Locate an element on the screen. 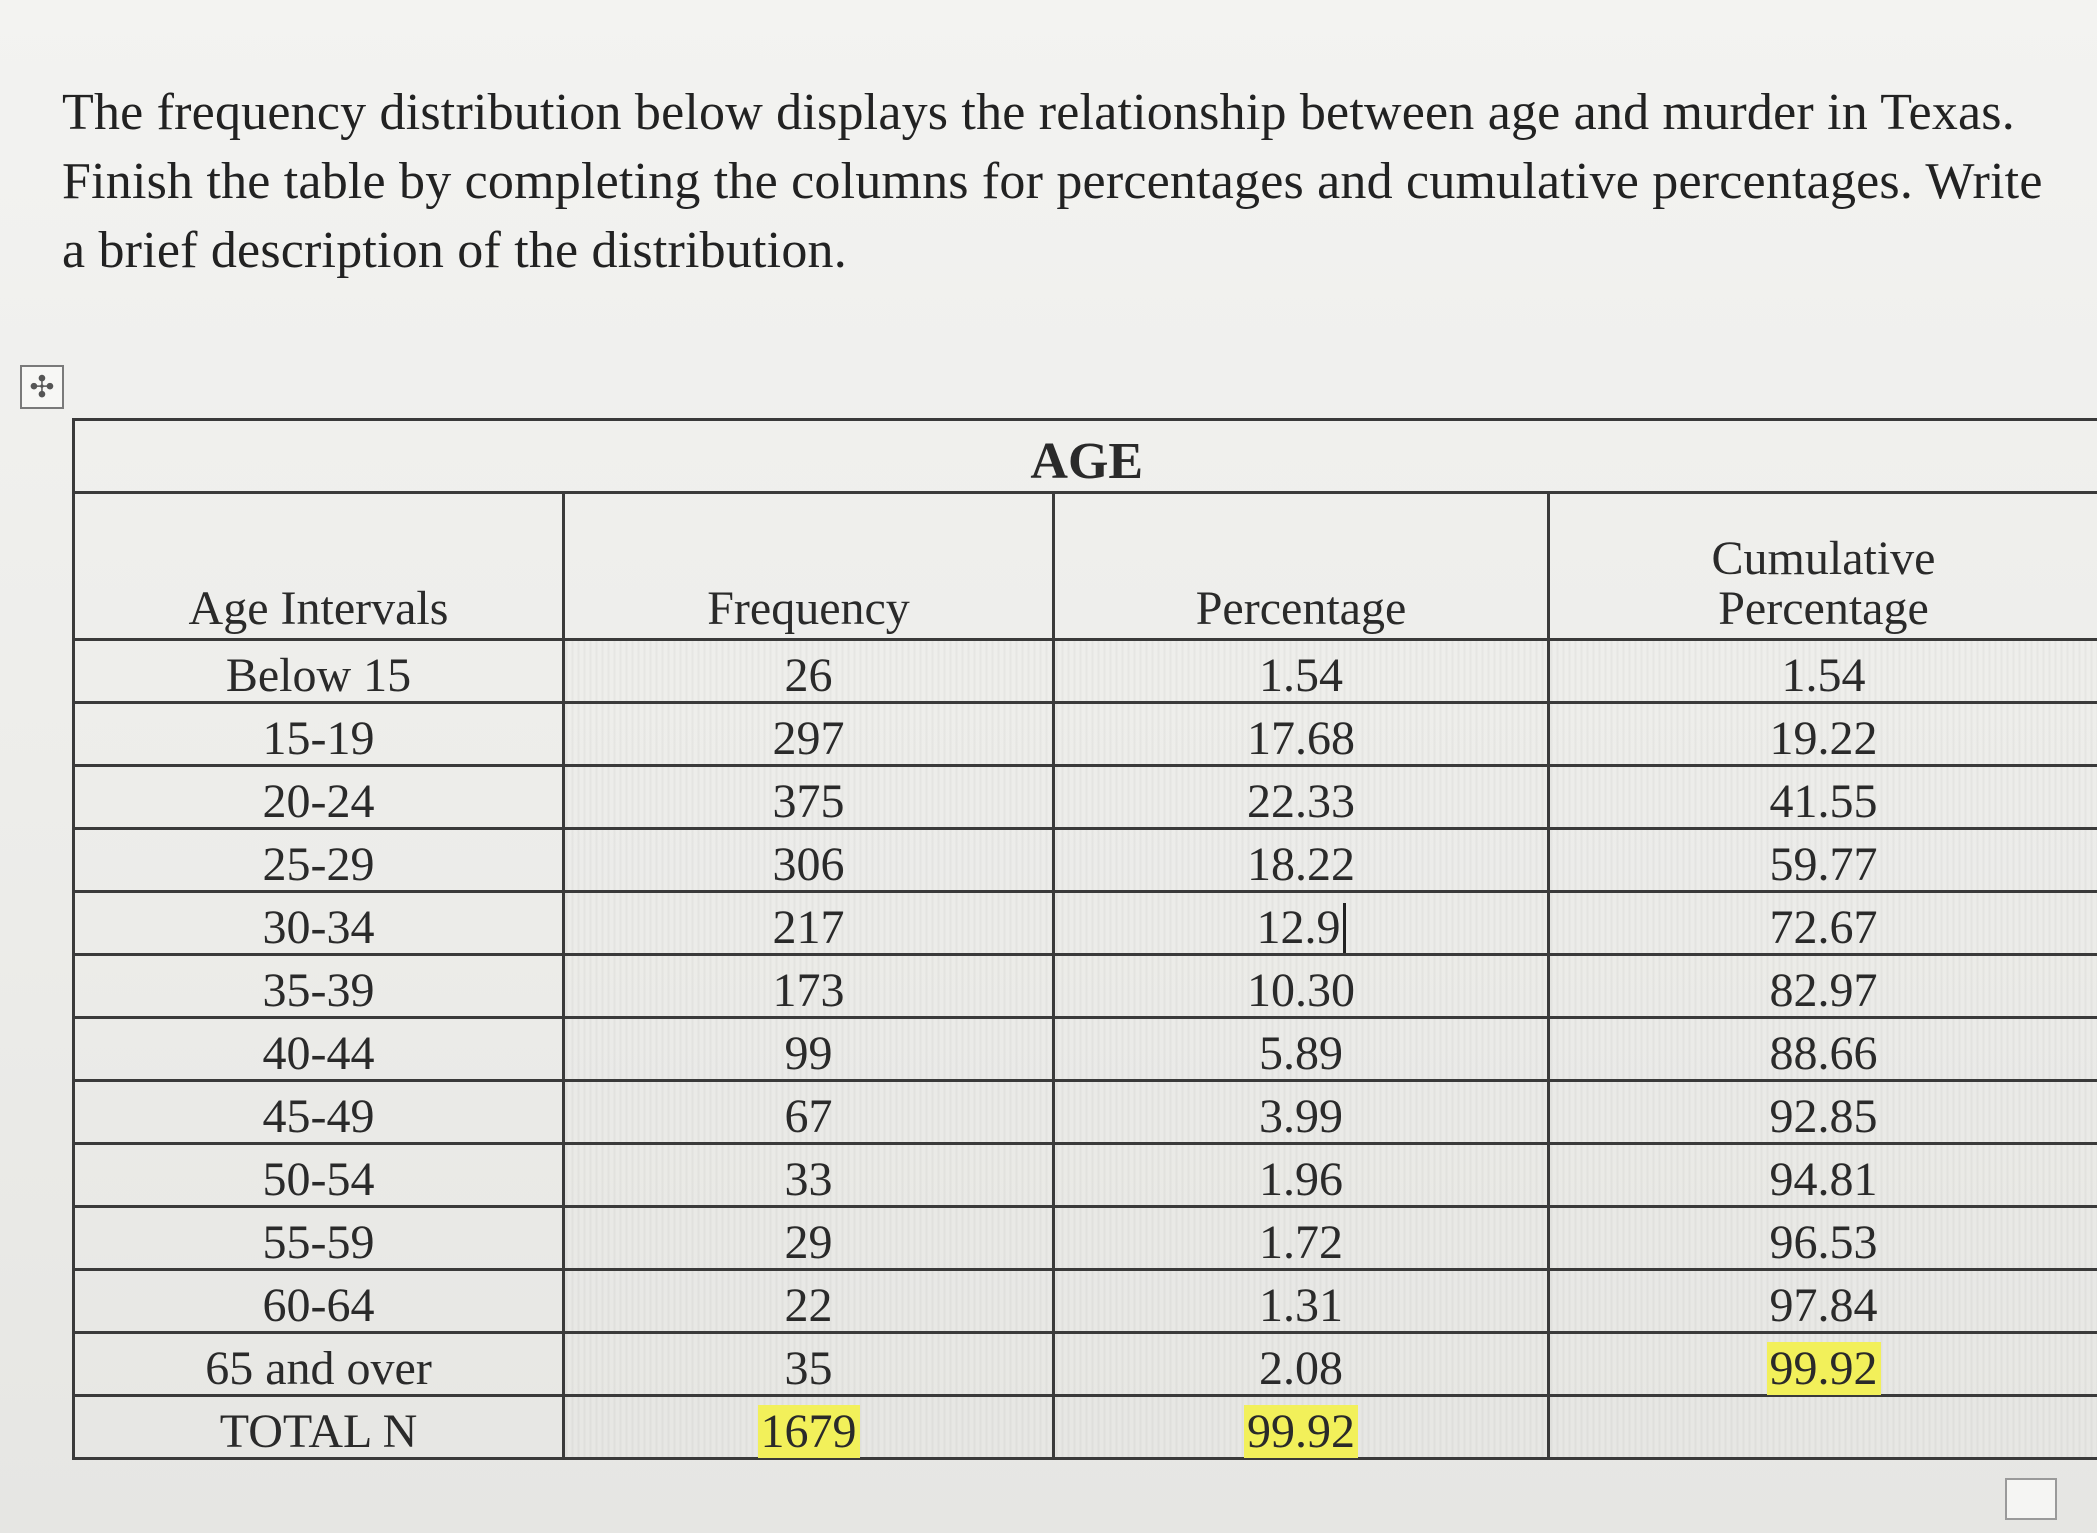  percentage-cell: 12.9 is located at coordinates (1301, 923).